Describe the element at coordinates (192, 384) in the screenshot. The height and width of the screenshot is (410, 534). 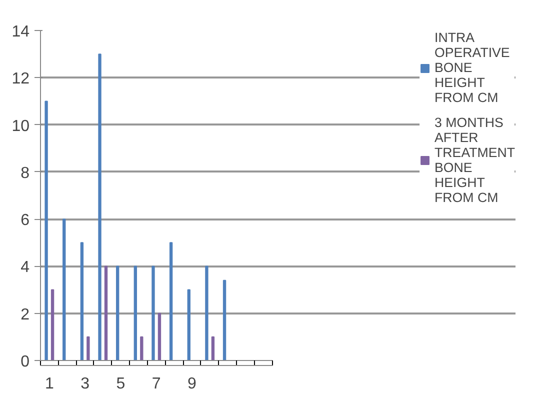
I see `x-tick-label: 9` at that location.